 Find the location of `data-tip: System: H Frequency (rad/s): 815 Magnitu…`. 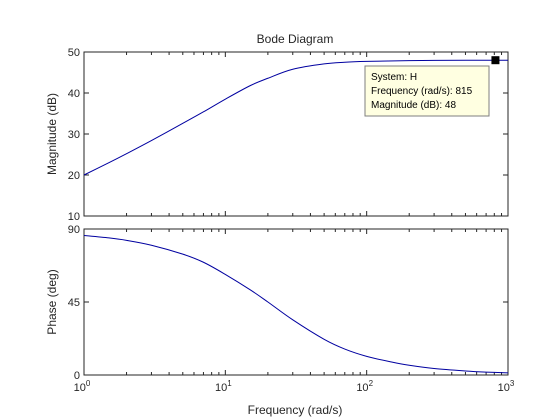

data-tip: System: H Frequency (rad/s): 815 Magnitu… is located at coordinates (427, 91).